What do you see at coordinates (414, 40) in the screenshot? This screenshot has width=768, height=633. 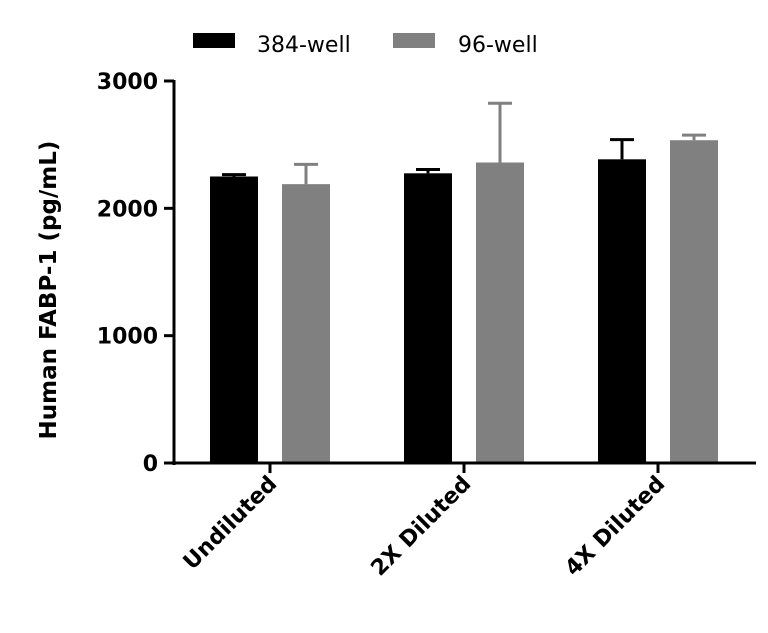 I see `legend-swatch-96-well` at bounding box center [414, 40].